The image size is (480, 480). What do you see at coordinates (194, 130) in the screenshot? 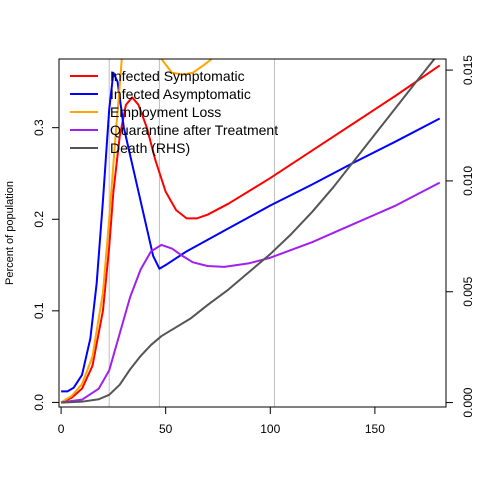
I see `legend-label-3: Quarantine after Treatment` at bounding box center [194, 130].